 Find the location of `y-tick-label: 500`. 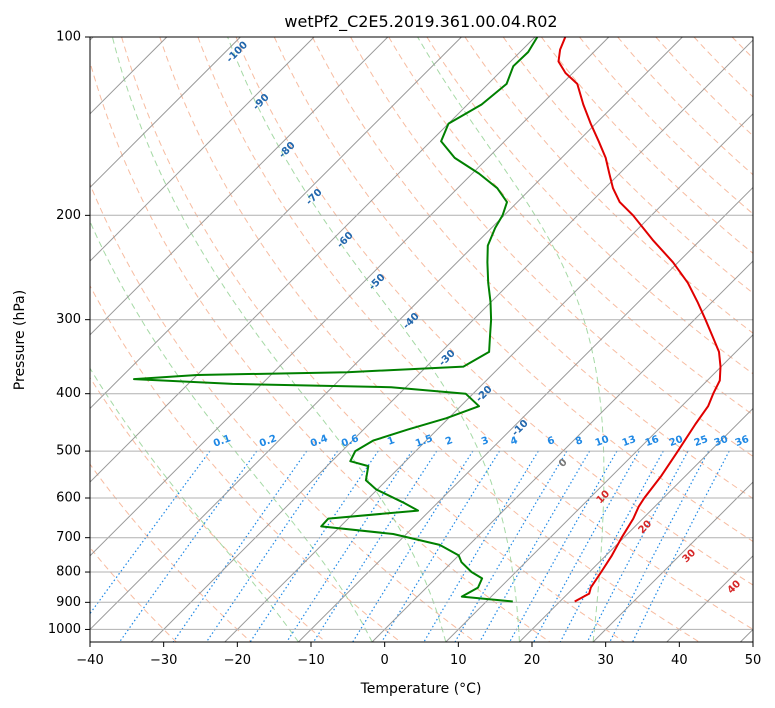

y-tick-label: 500 is located at coordinates (68, 451).